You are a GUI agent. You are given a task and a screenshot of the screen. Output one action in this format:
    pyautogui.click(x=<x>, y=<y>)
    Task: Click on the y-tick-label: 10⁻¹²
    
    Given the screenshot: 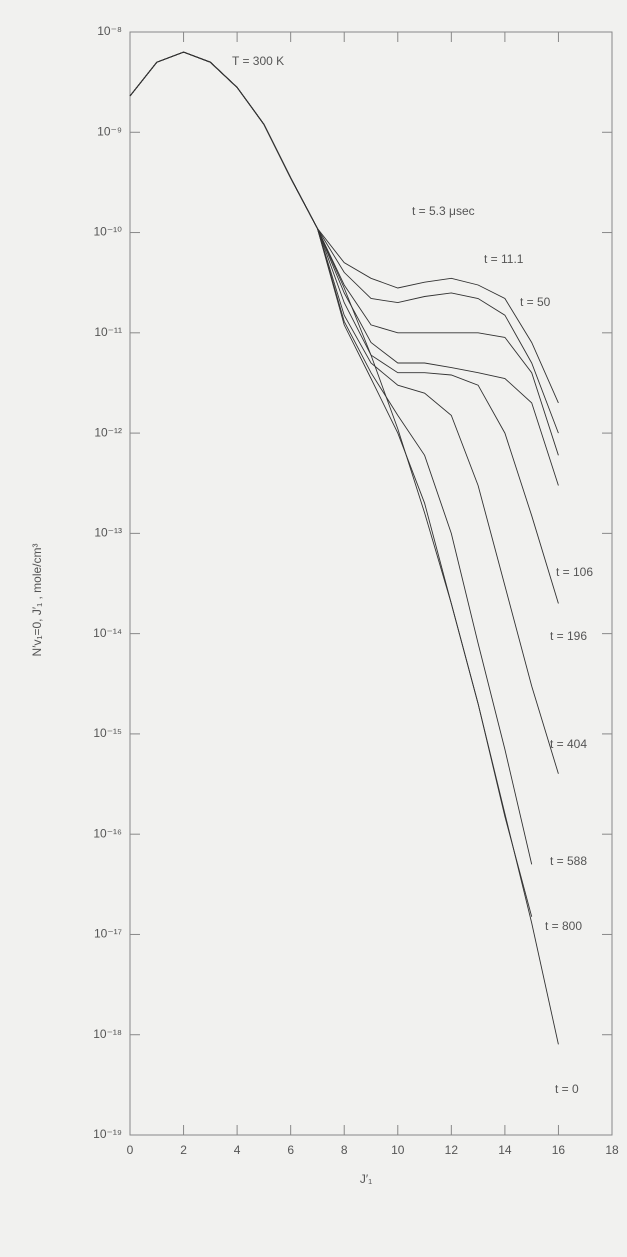 What is the action you would take?
    pyautogui.click(x=108, y=432)
    